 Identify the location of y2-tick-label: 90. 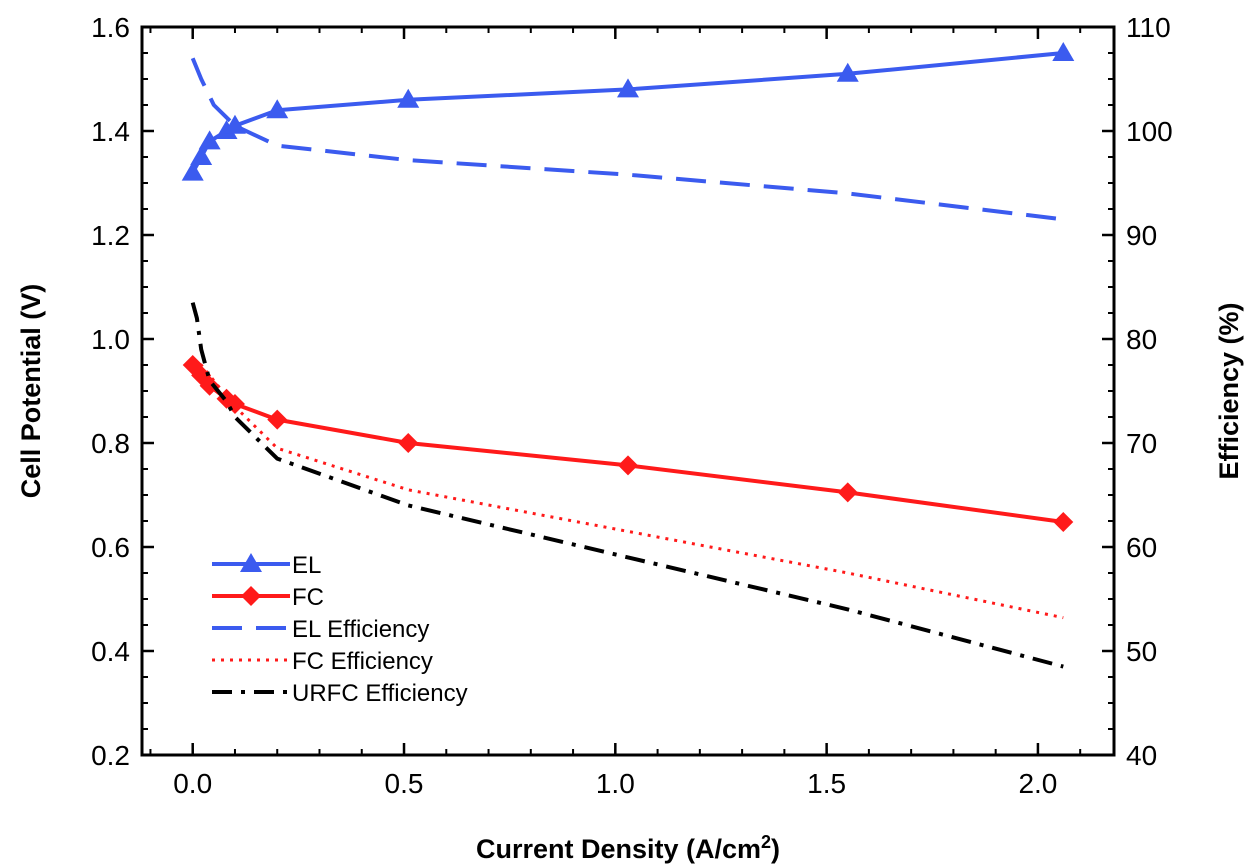
(1141, 235).